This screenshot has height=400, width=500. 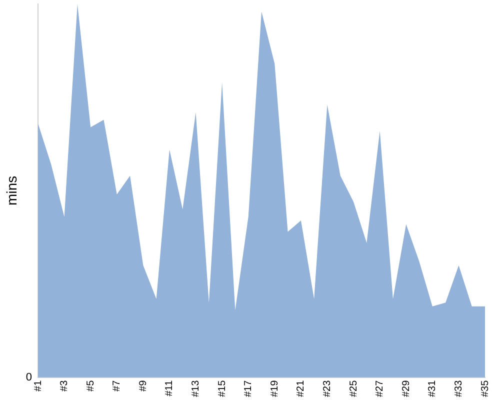 I want to click on x-tick-label: #13, so click(x=196, y=389).